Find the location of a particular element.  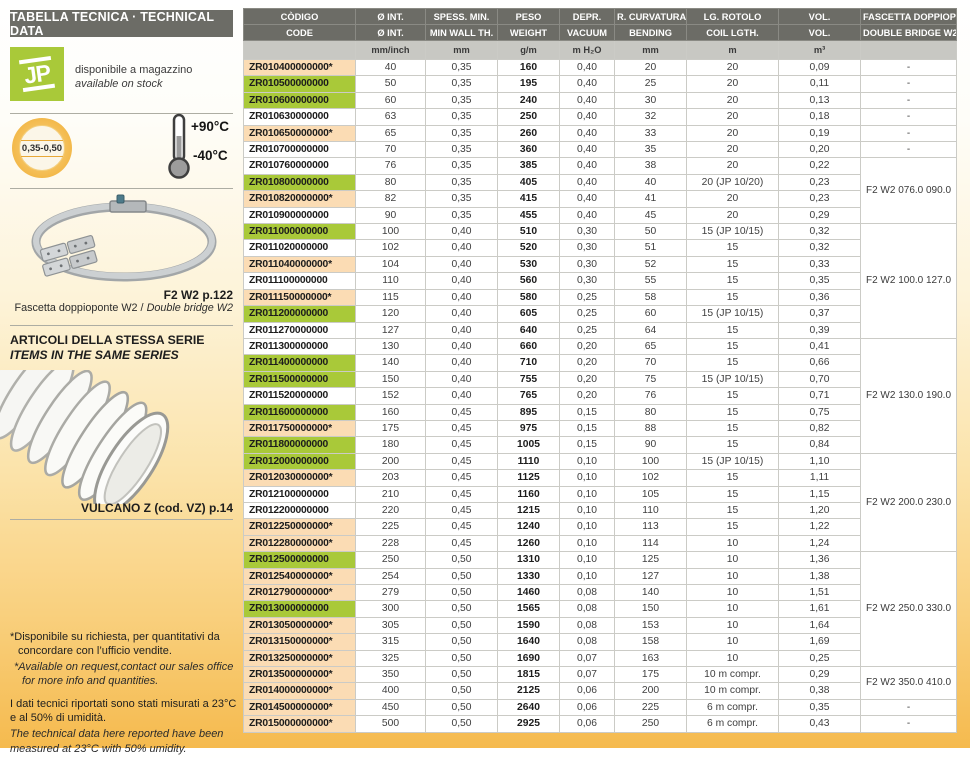

volume-cell: 0,11 is located at coordinates (819, 84).